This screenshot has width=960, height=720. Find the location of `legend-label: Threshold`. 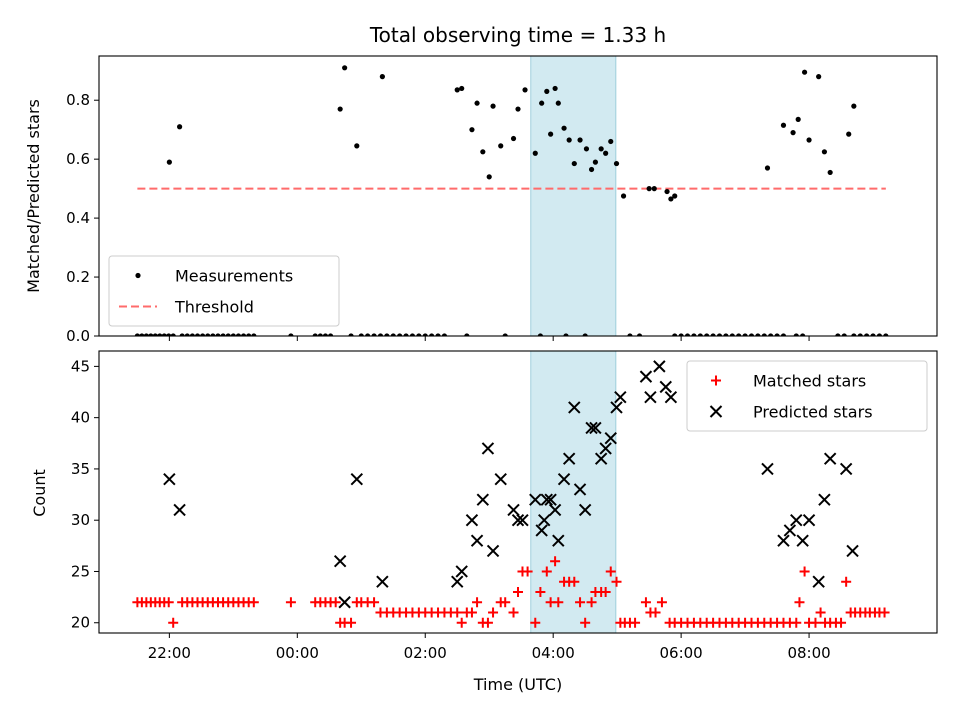

legend-label: Threshold is located at coordinates (214, 307).